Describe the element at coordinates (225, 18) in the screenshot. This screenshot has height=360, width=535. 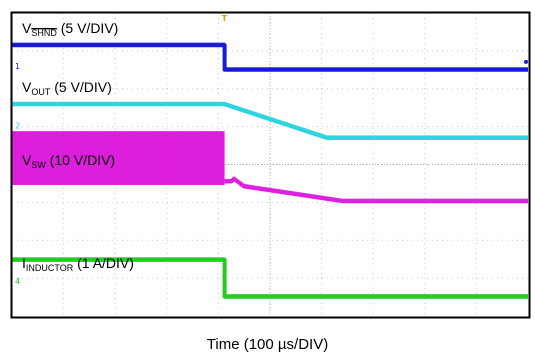
I see `trigger-marker: T` at that location.